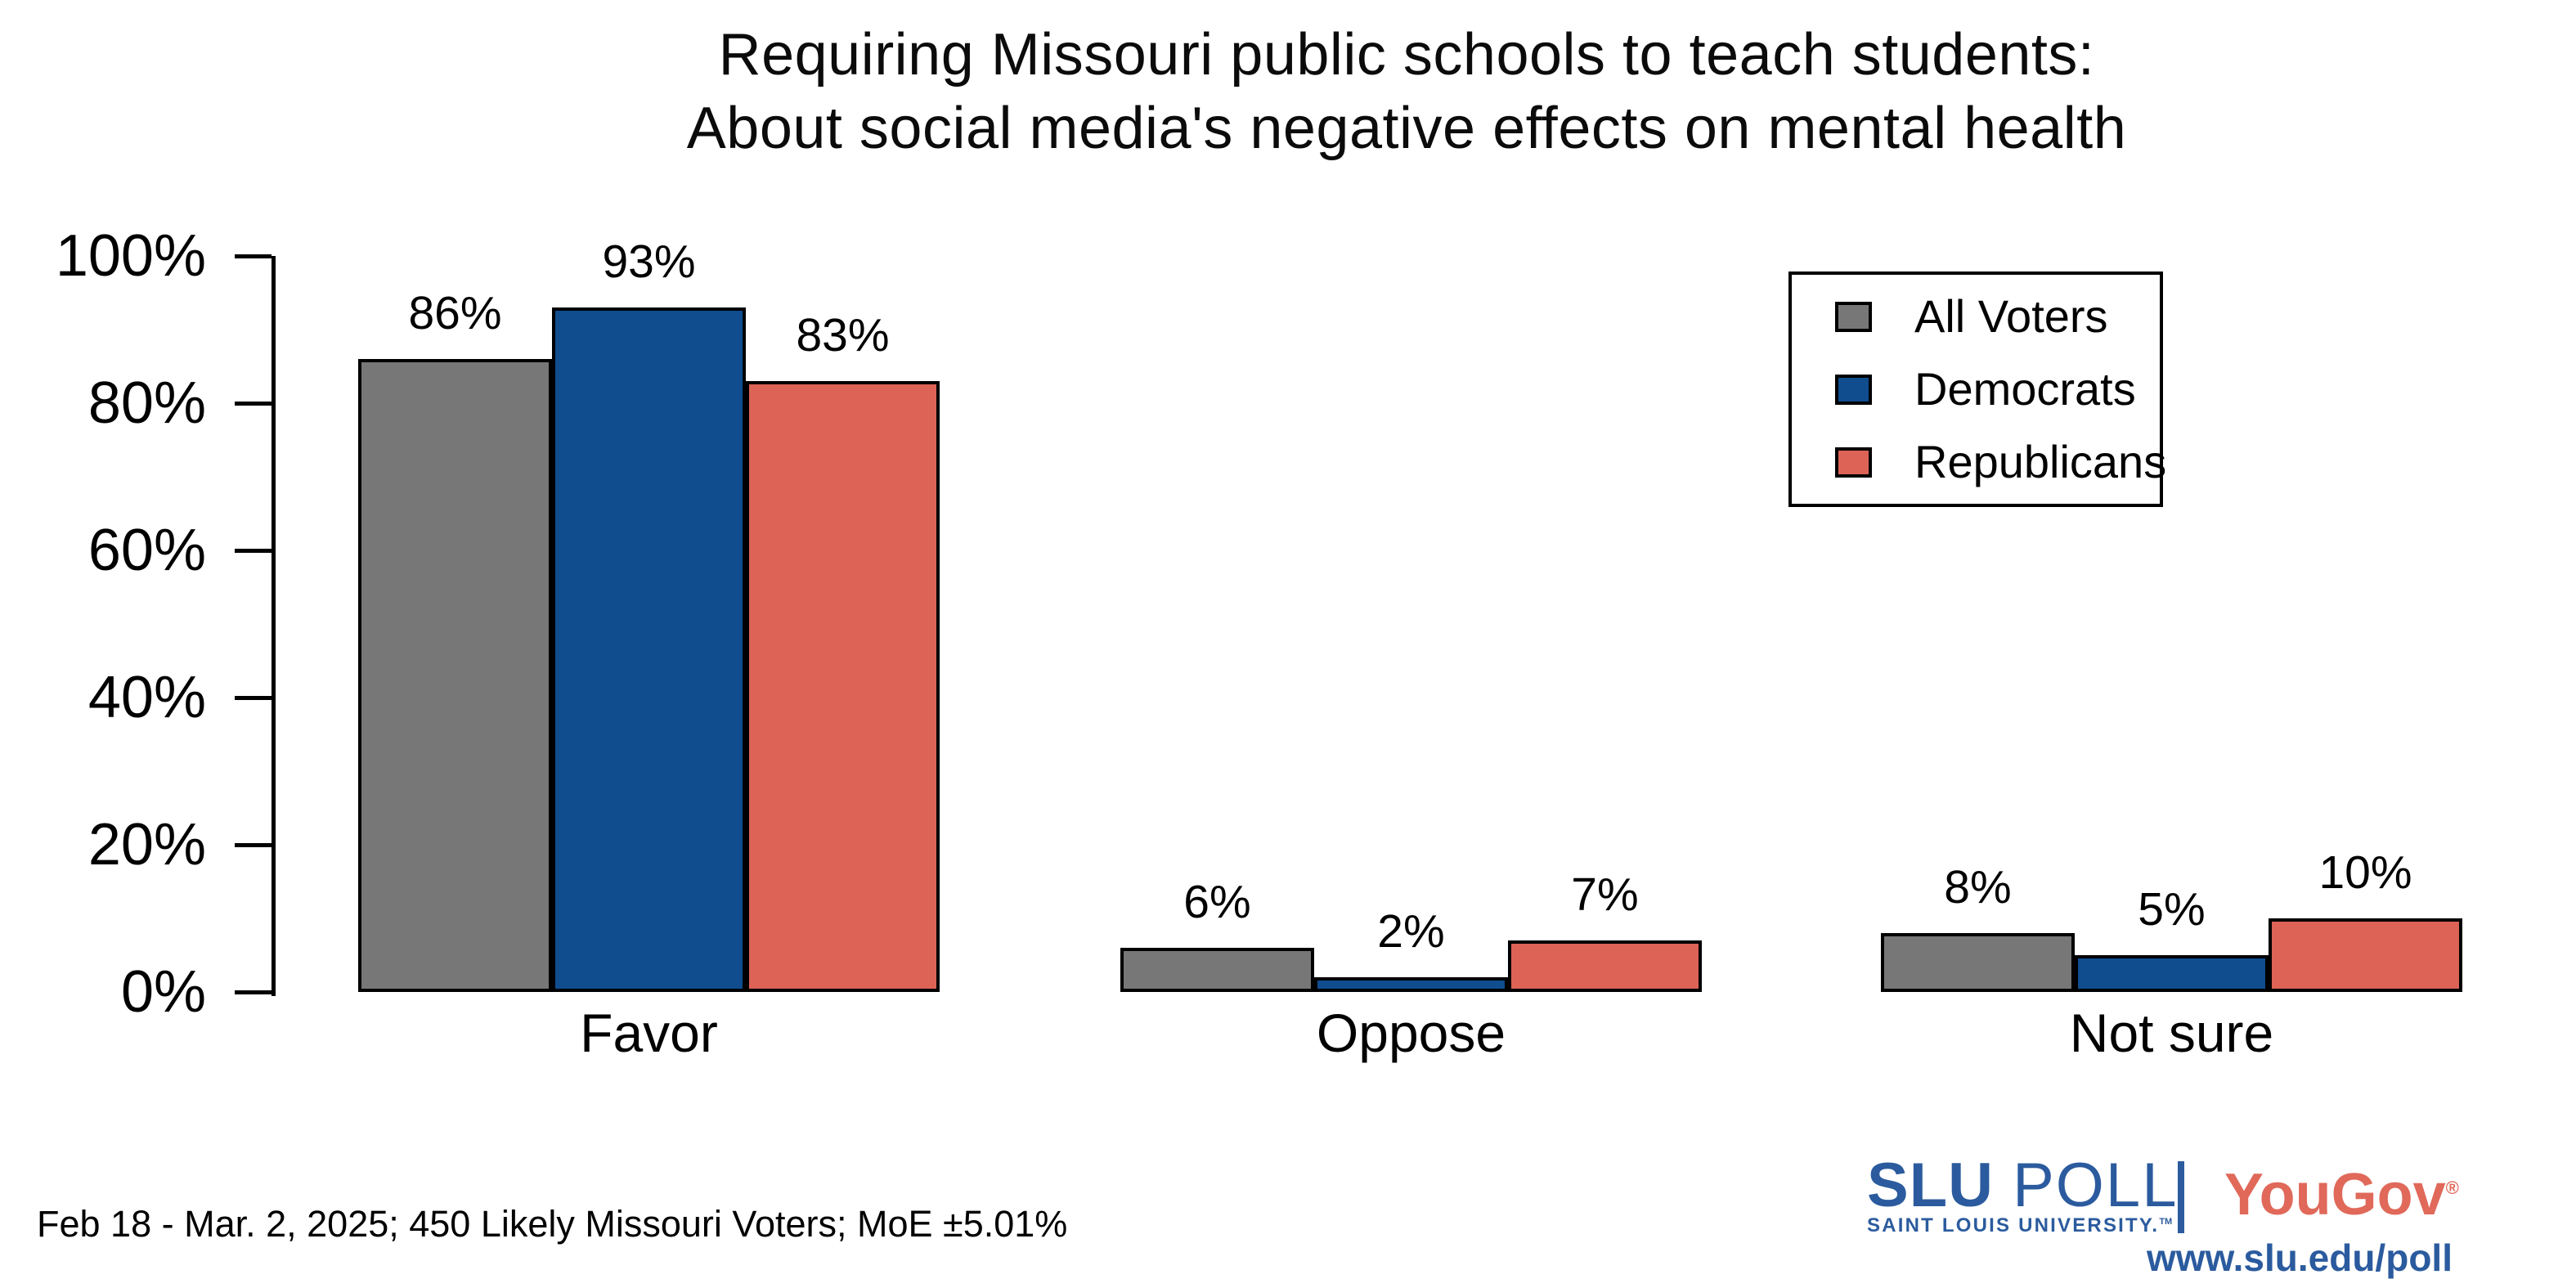 This screenshot has width=2576, height=1288. Describe the element at coordinates (1605, 895) in the screenshot. I see `bar-value-label: 7%` at that location.